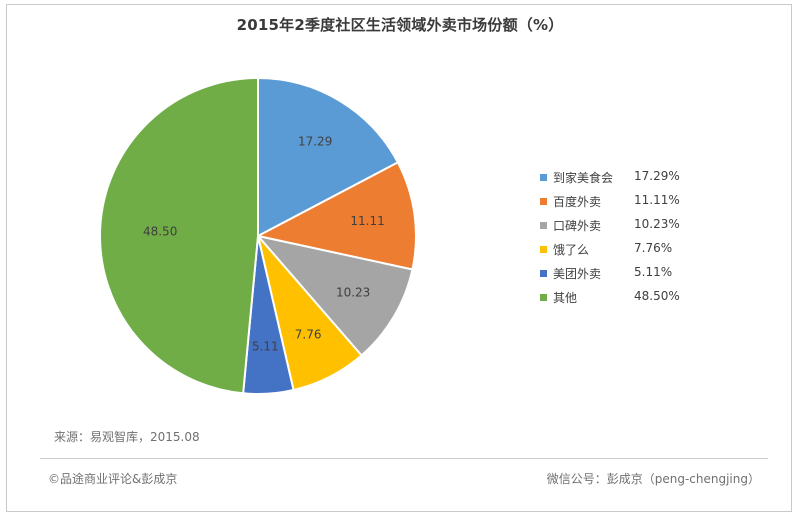  I want to click on legend-item-1: 百度外卖 11.11%, so click(640, 204).